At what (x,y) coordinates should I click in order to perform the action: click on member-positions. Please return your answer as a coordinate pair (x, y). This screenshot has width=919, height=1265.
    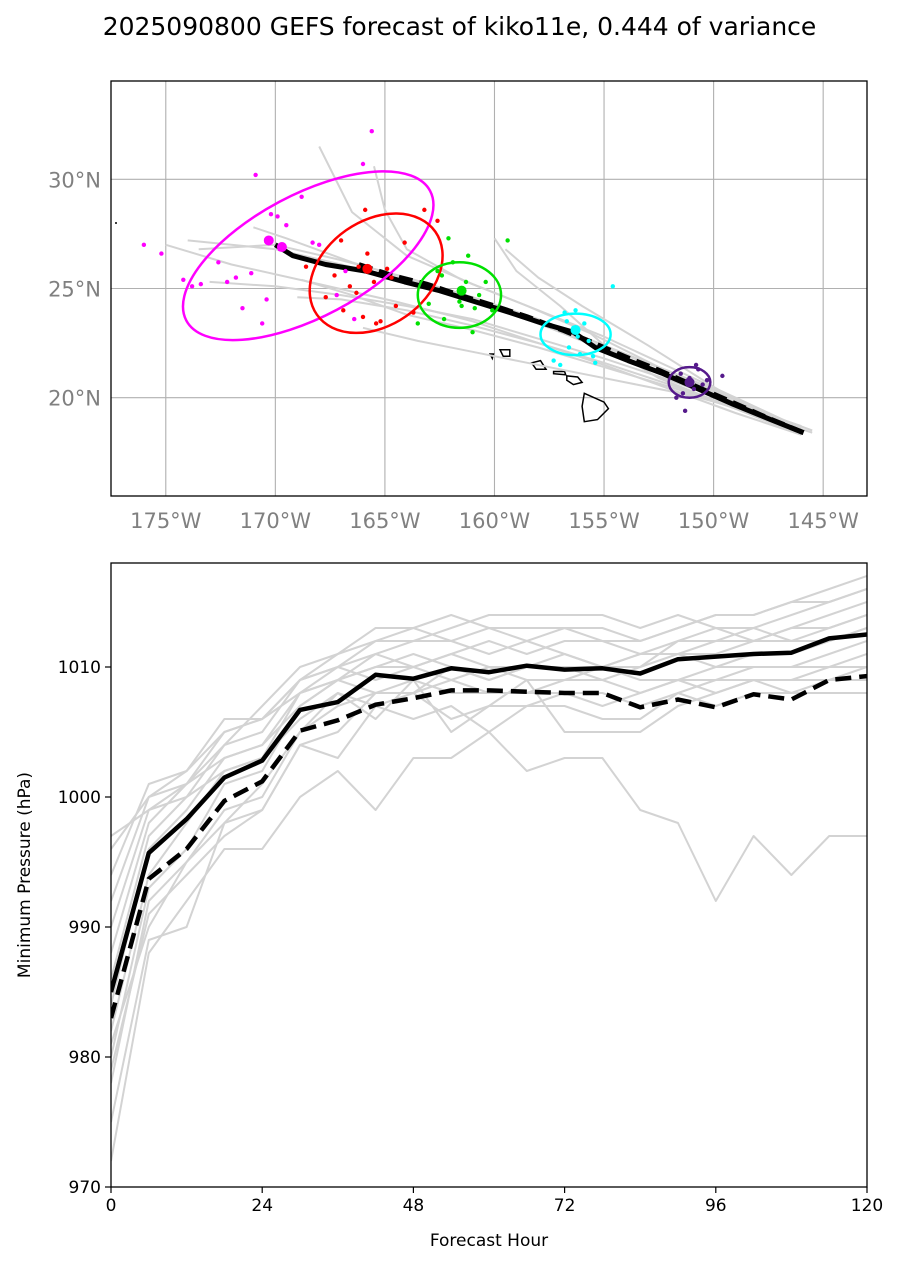
    Looking at the image, I should click on (433, 271).